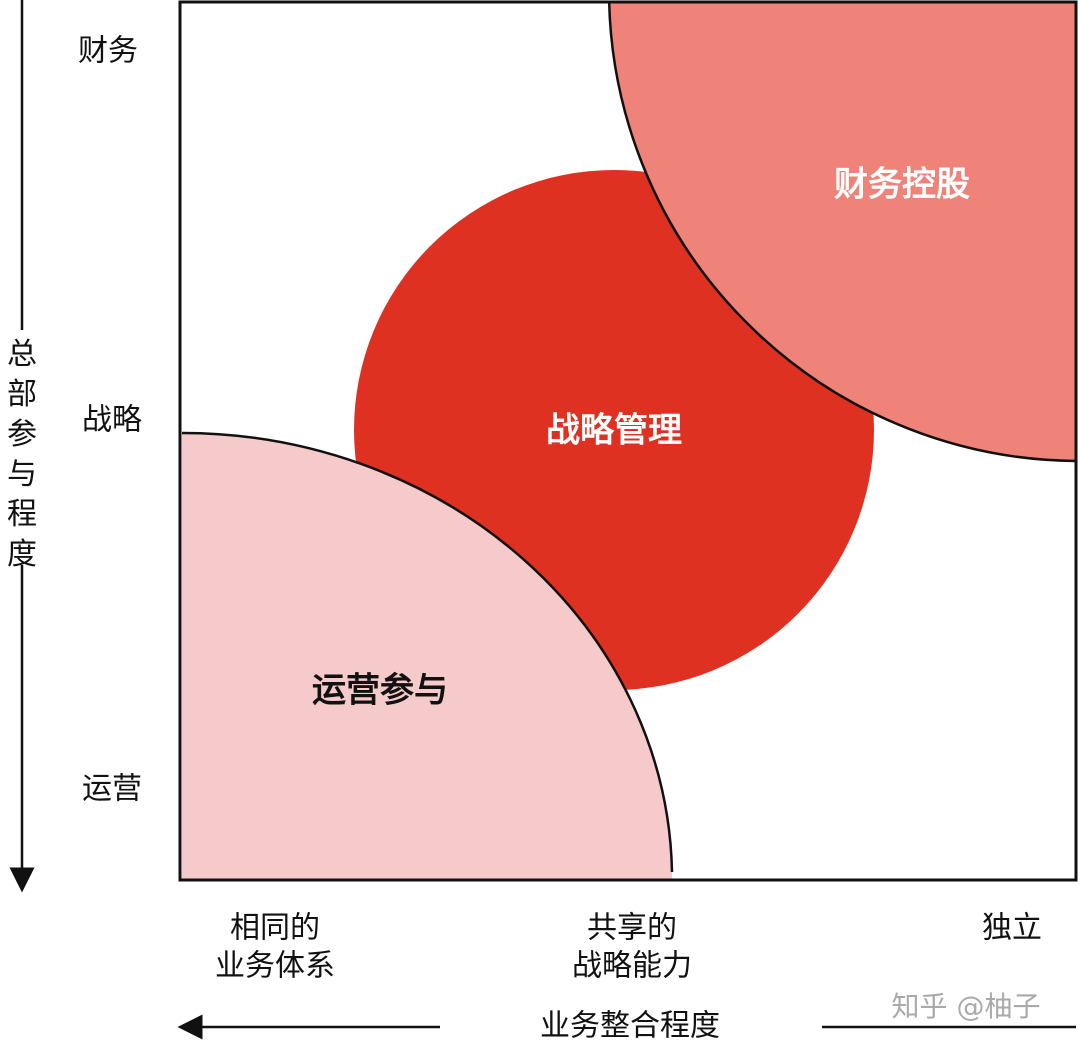 The image size is (1080, 1053). Describe the element at coordinates (630, 1026) in the screenshot. I see `x-axis-title: 业务整合程度` at that location.